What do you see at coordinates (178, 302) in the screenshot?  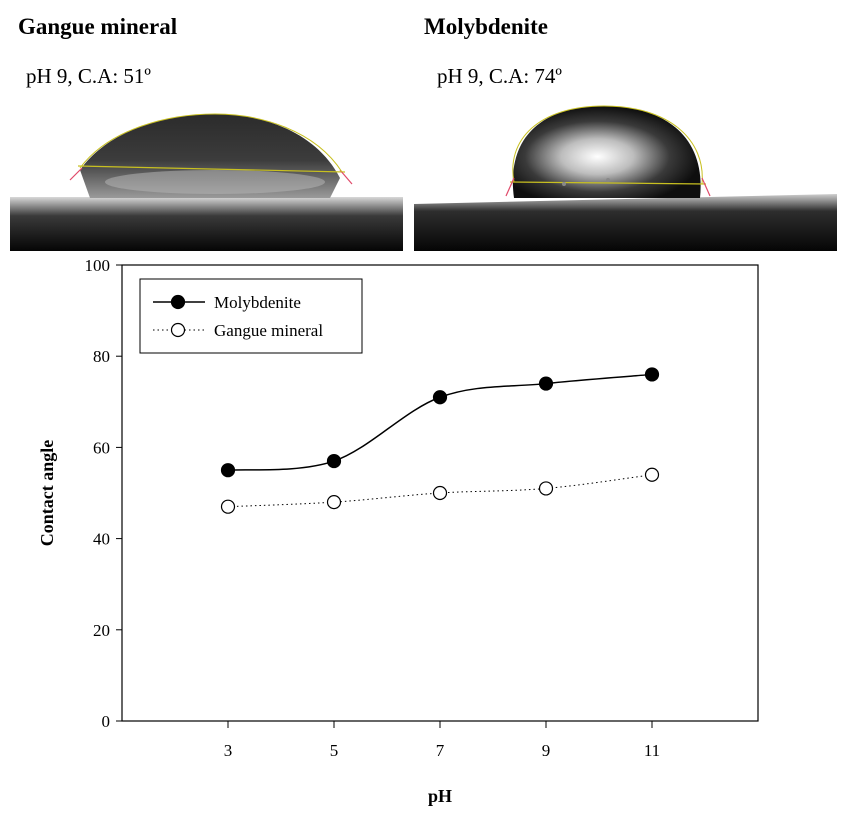 I see `legend-marker-molybdenite` at bounding box center [178, 302].